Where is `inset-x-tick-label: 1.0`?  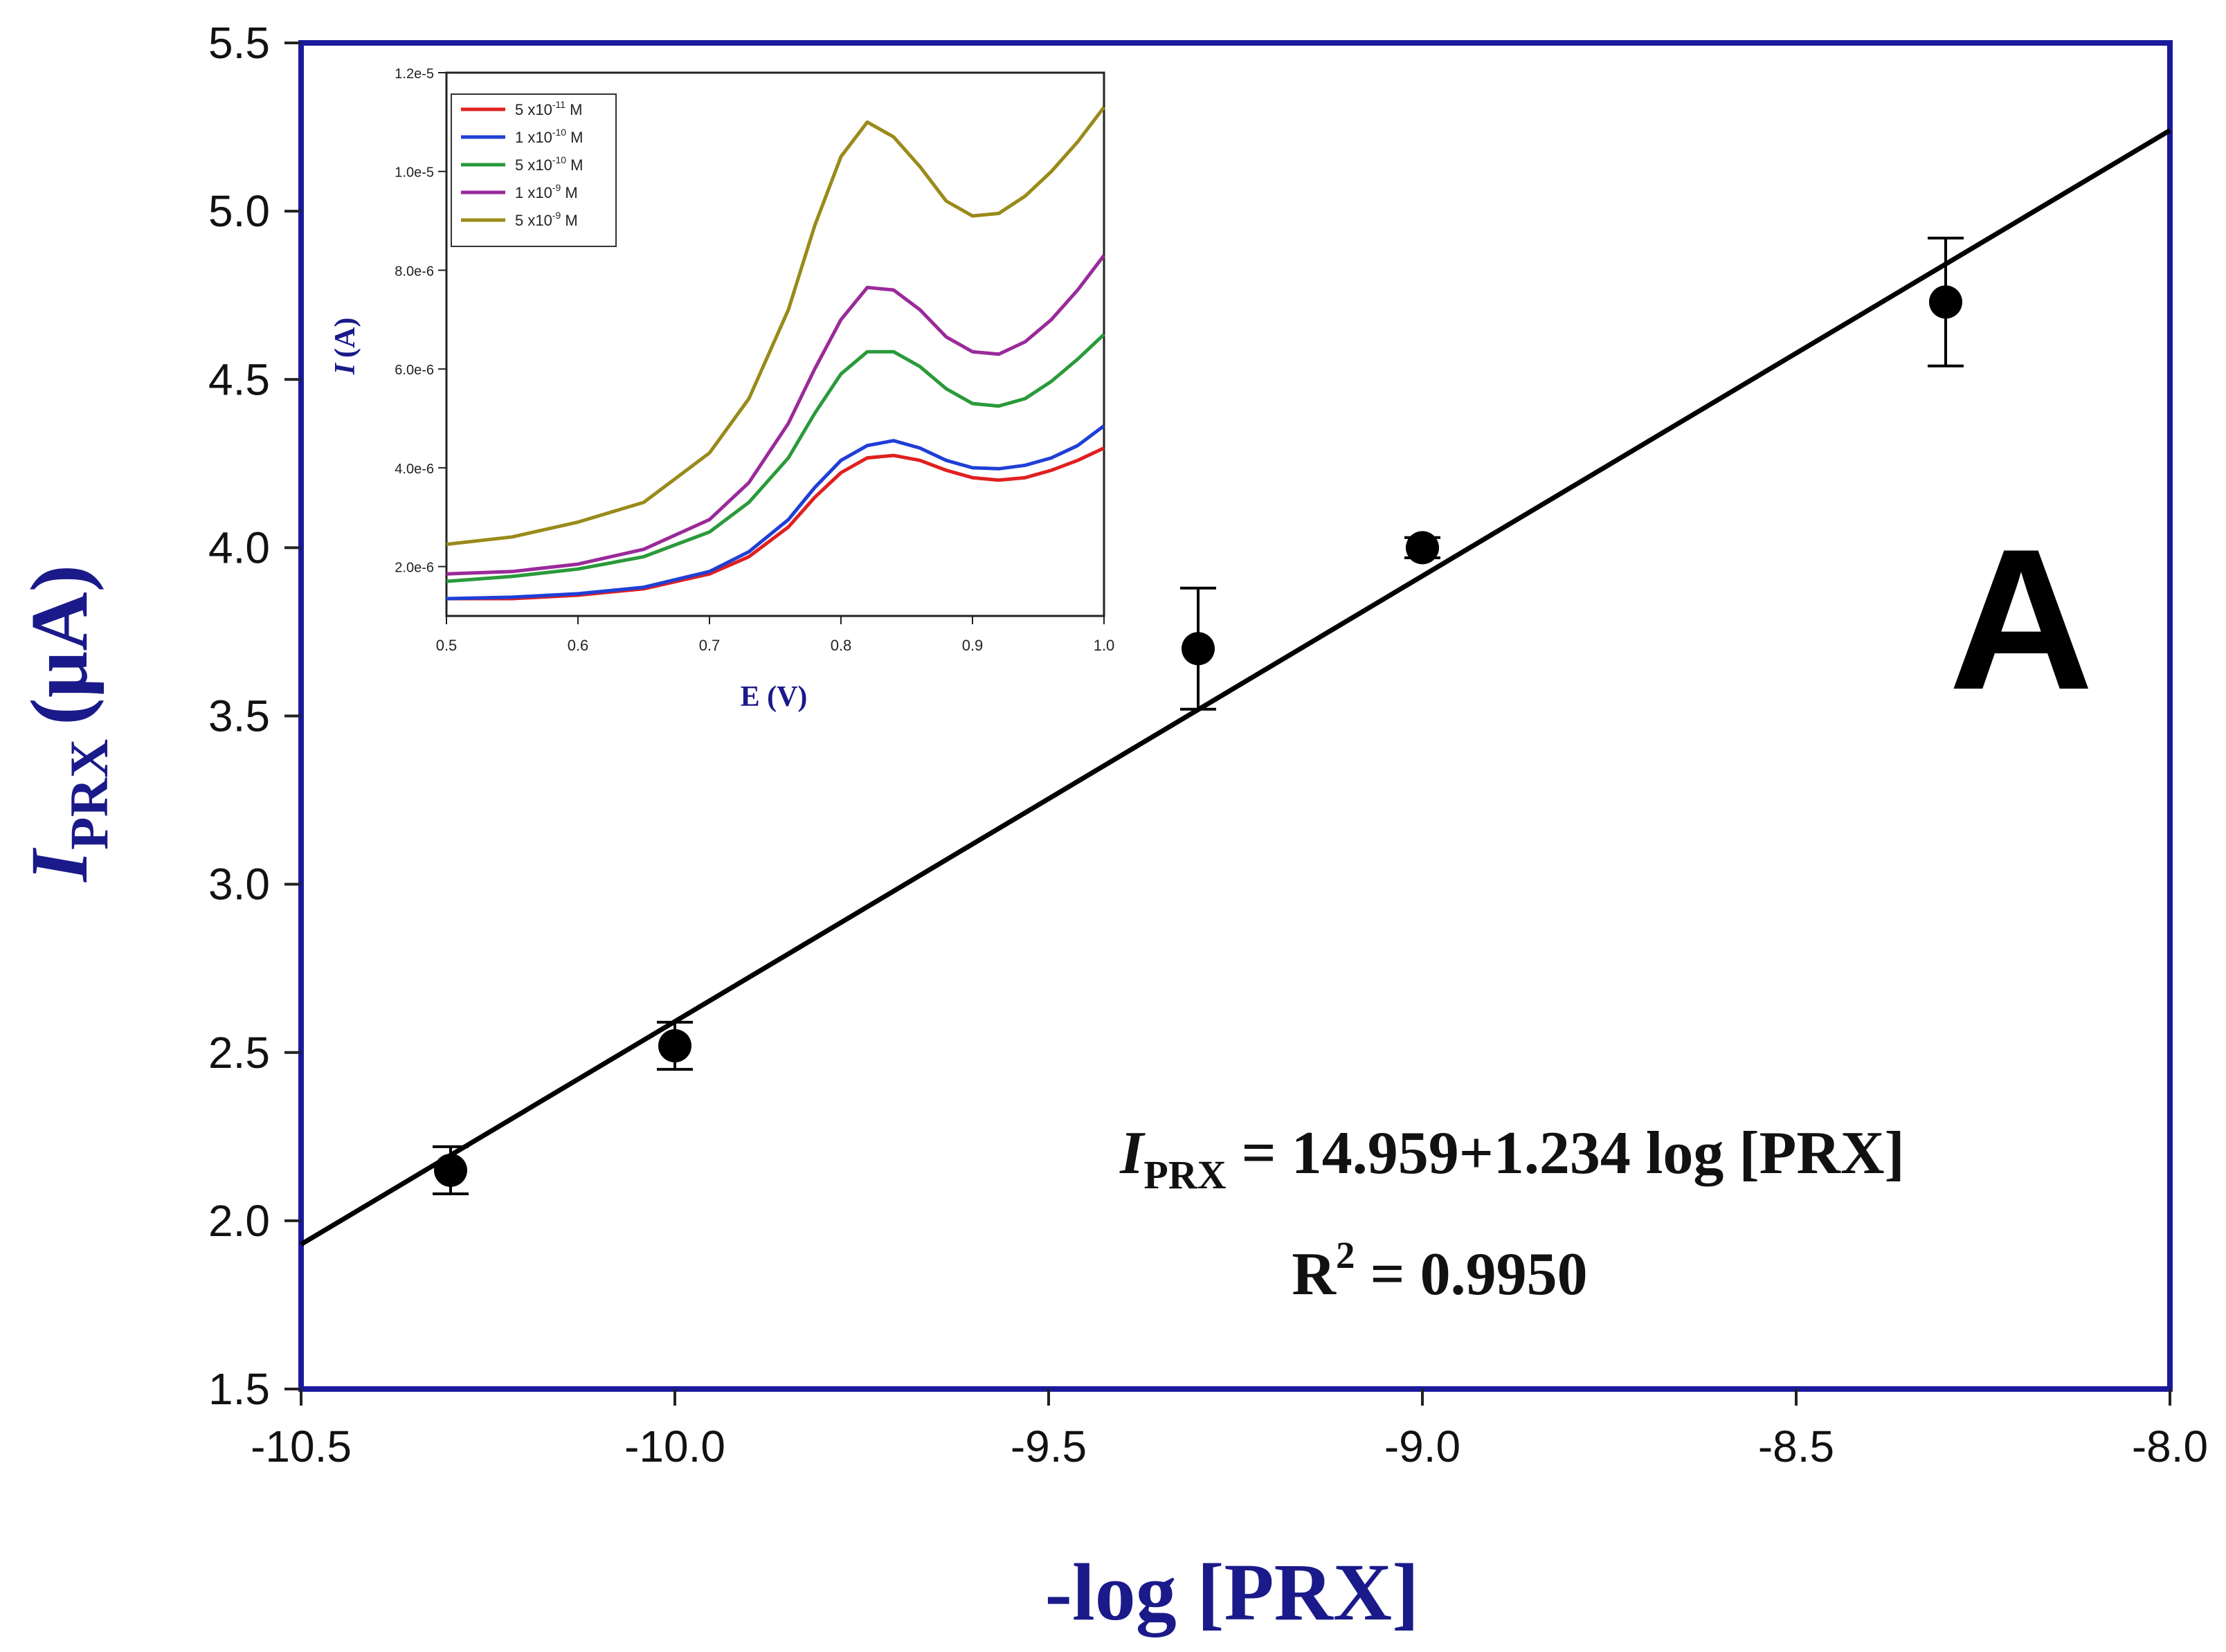 inset-x-tick-label: 1.0 is located at coordinates (1104, 645).